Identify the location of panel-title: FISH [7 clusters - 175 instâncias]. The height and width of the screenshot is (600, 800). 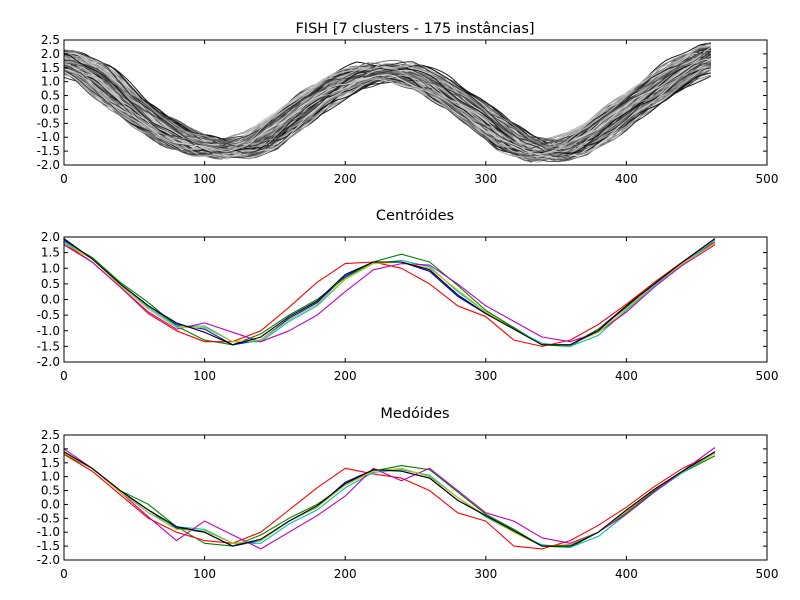
(414, 29).